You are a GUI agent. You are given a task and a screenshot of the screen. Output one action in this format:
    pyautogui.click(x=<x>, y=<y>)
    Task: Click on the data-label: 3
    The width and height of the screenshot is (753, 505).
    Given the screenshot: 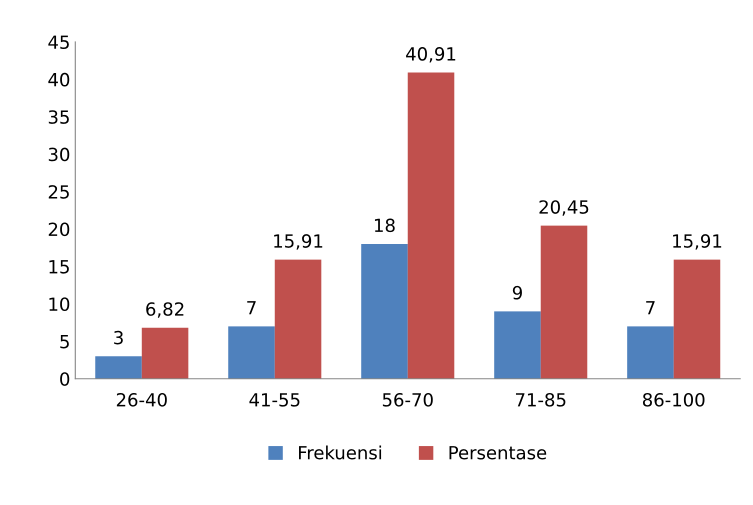 What is the action you would take?
    pyautogui.click(x=118, y=337)
    